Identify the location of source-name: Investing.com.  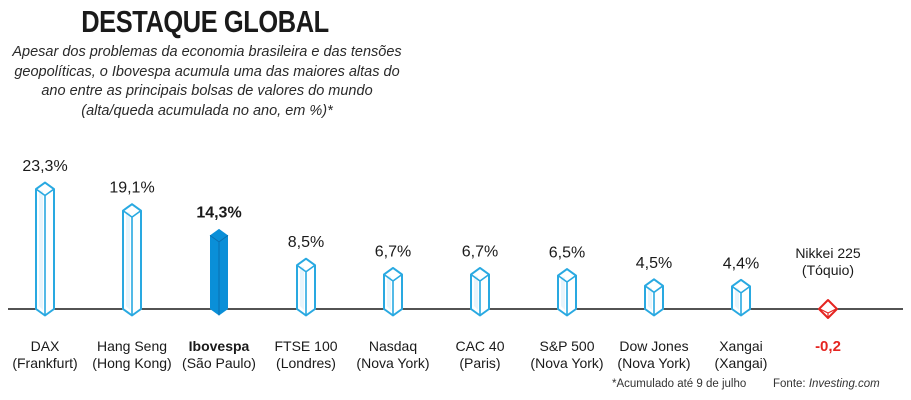
(844, 384).